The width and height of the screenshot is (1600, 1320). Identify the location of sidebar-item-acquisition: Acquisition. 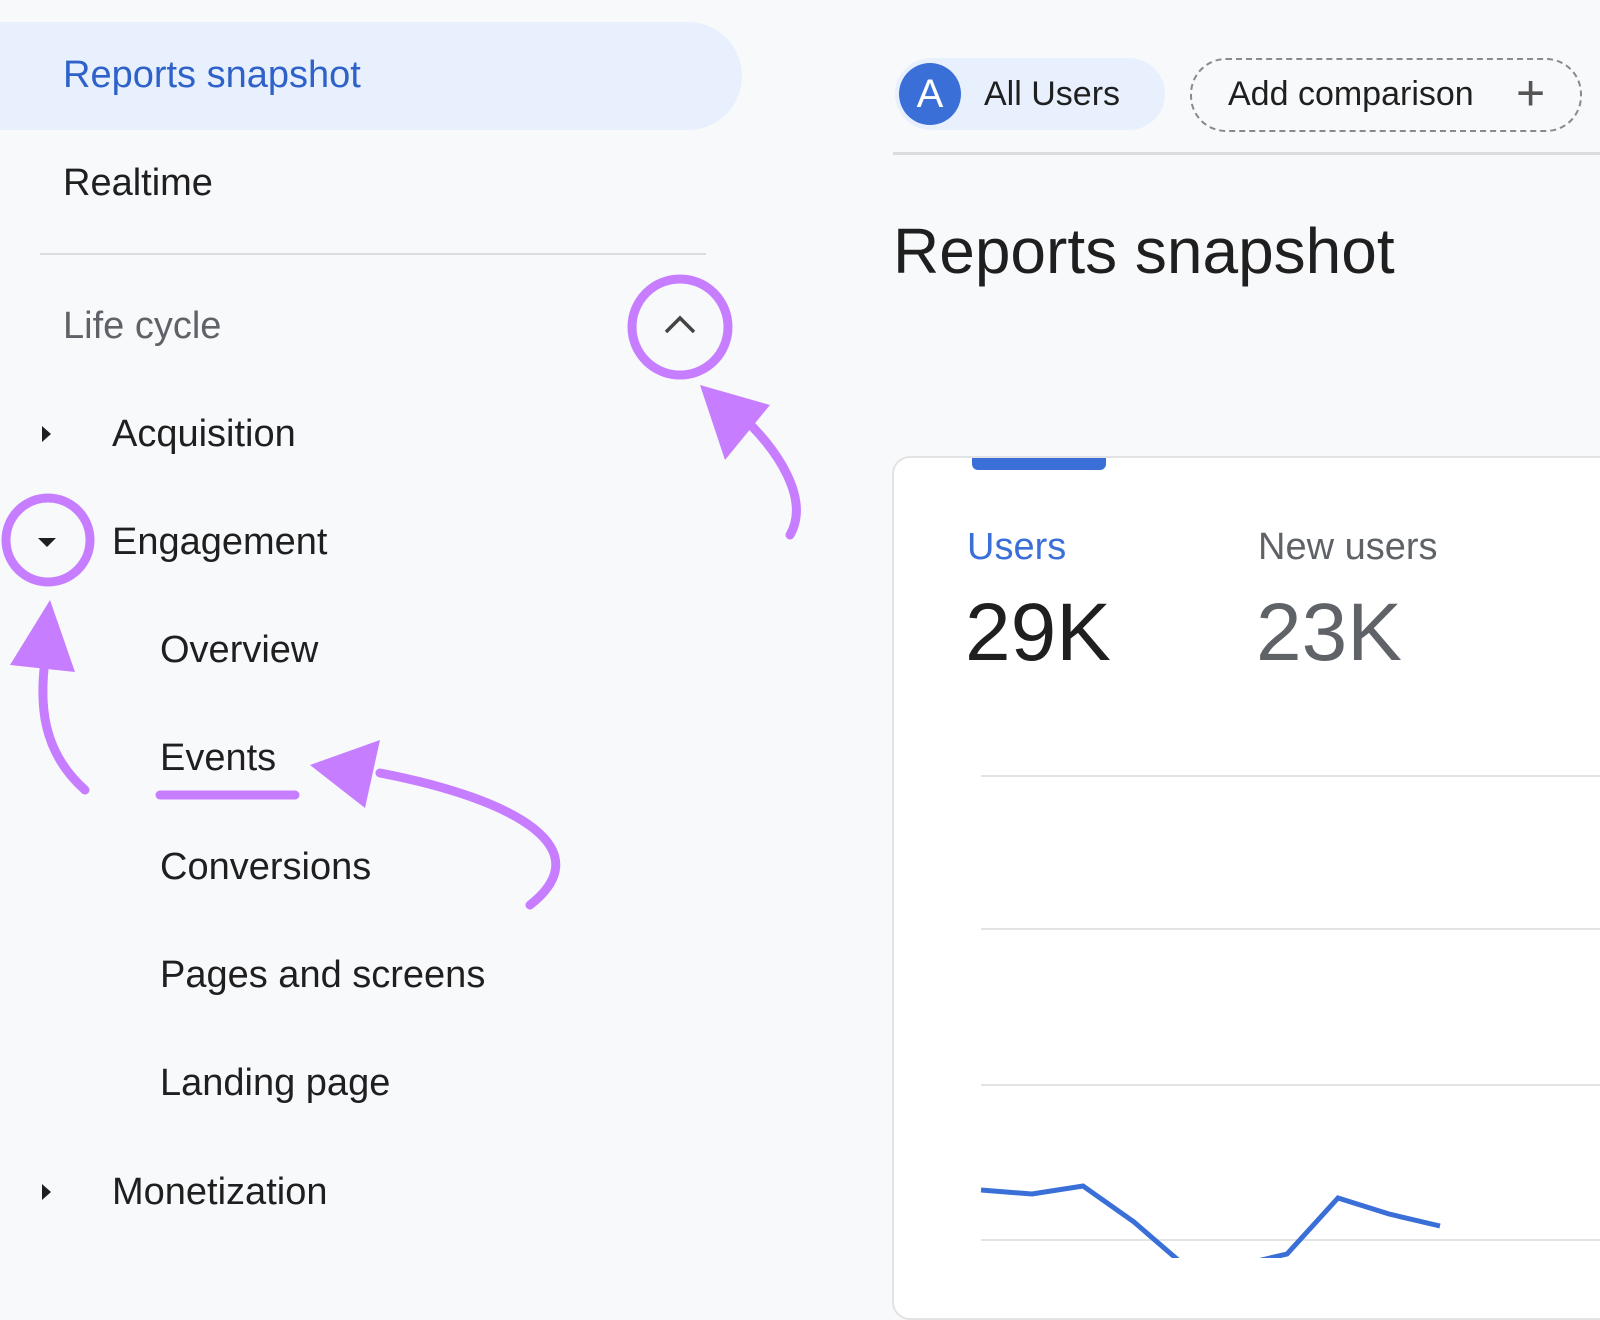
(204, 434).